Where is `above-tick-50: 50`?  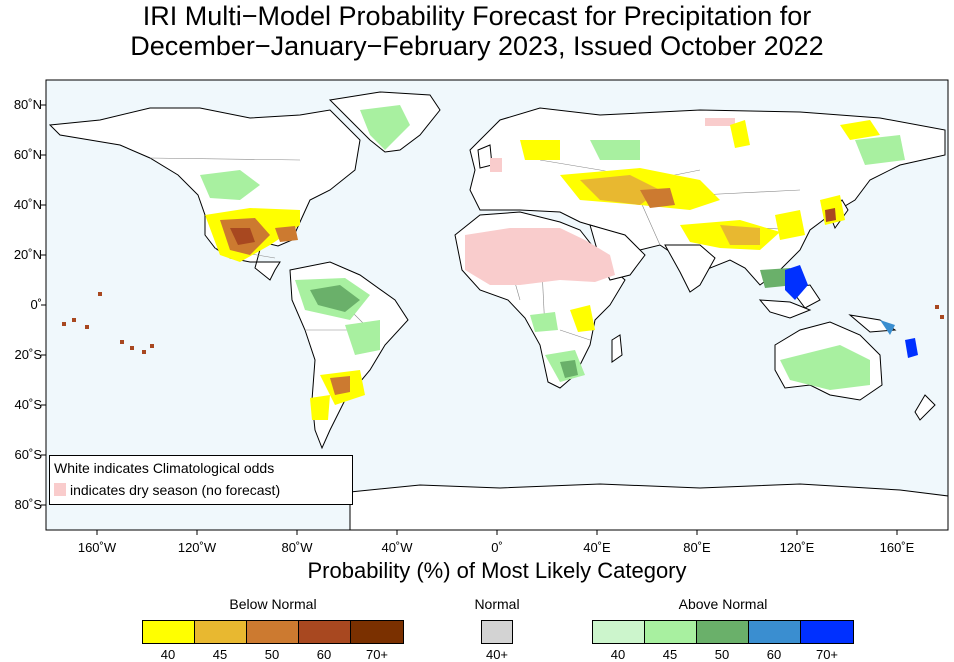
above-tick-50: 50 is located at coordinates (722, 654).